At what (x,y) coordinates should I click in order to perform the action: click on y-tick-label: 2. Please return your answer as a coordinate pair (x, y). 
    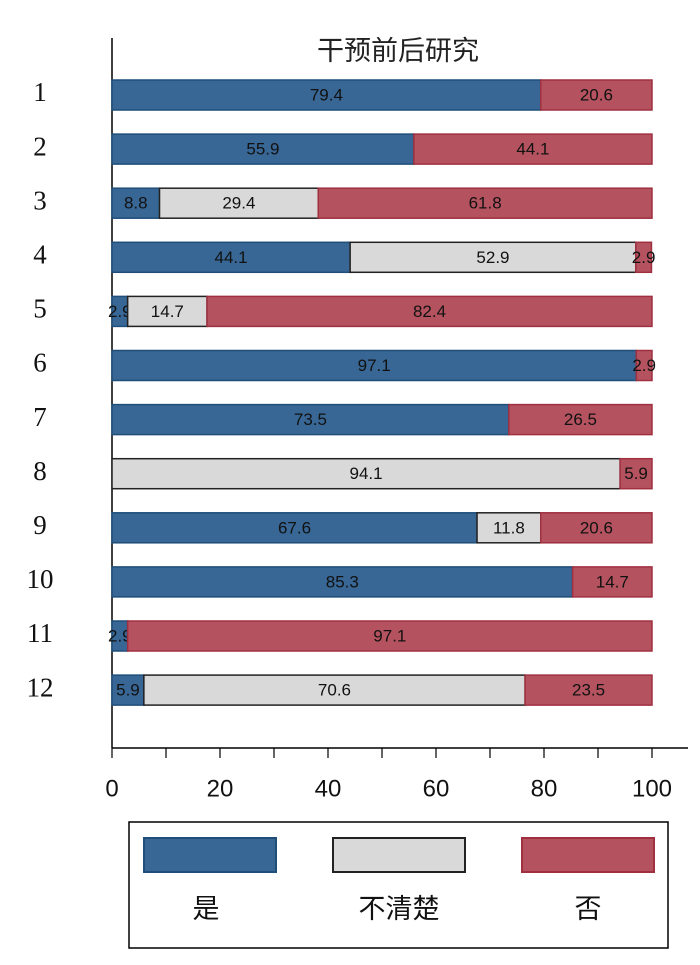
    Looking at the image, I should click on (40, 146).